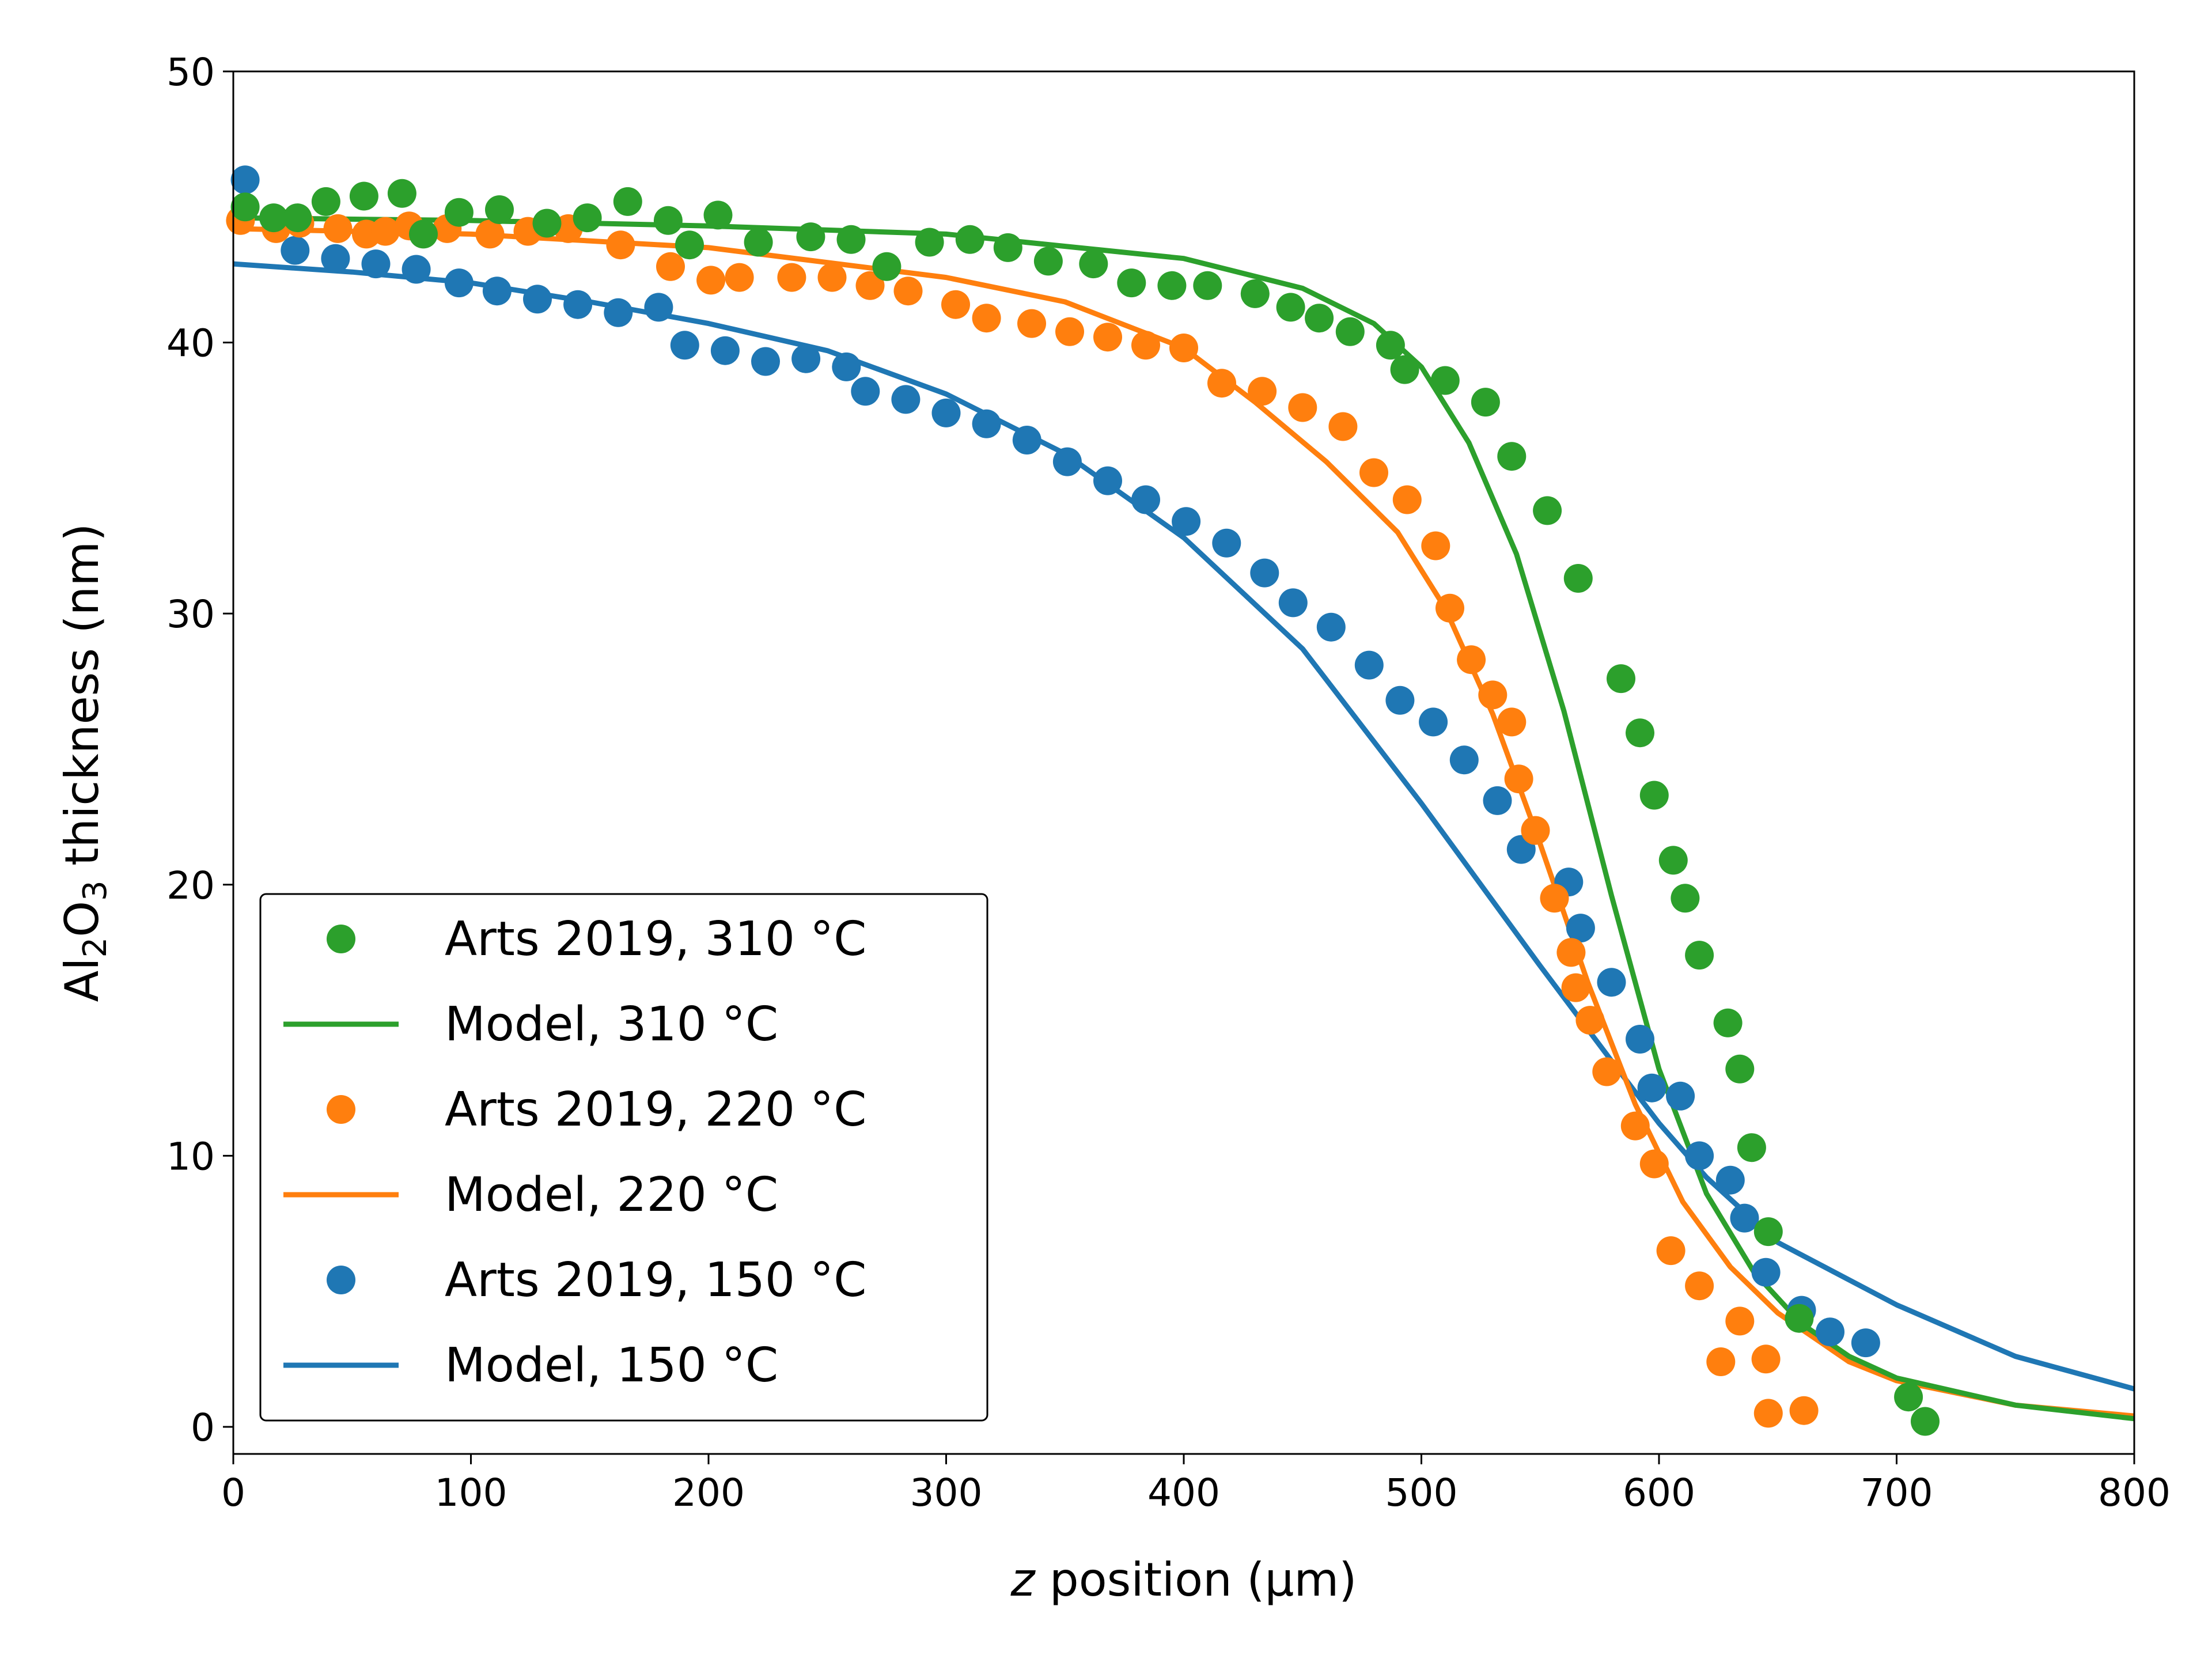  What do you see at coordinates (611, 1365) in the screenshot?
I see `legend-label-5: Model, 150 °C` at bounding box center [611, 1365].